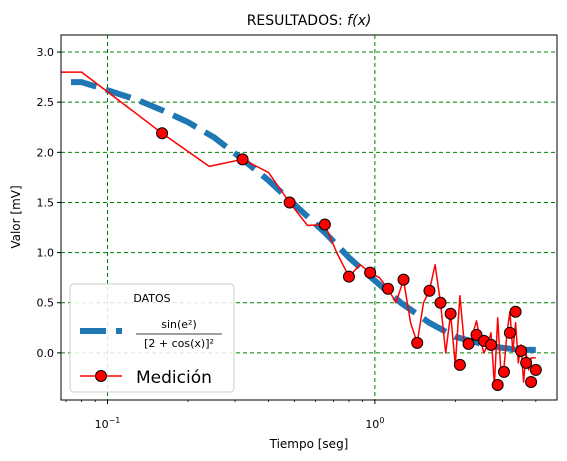 The width and height of the screenshot is (567, 461). I want to click on legend-frame, so click(152, 338).